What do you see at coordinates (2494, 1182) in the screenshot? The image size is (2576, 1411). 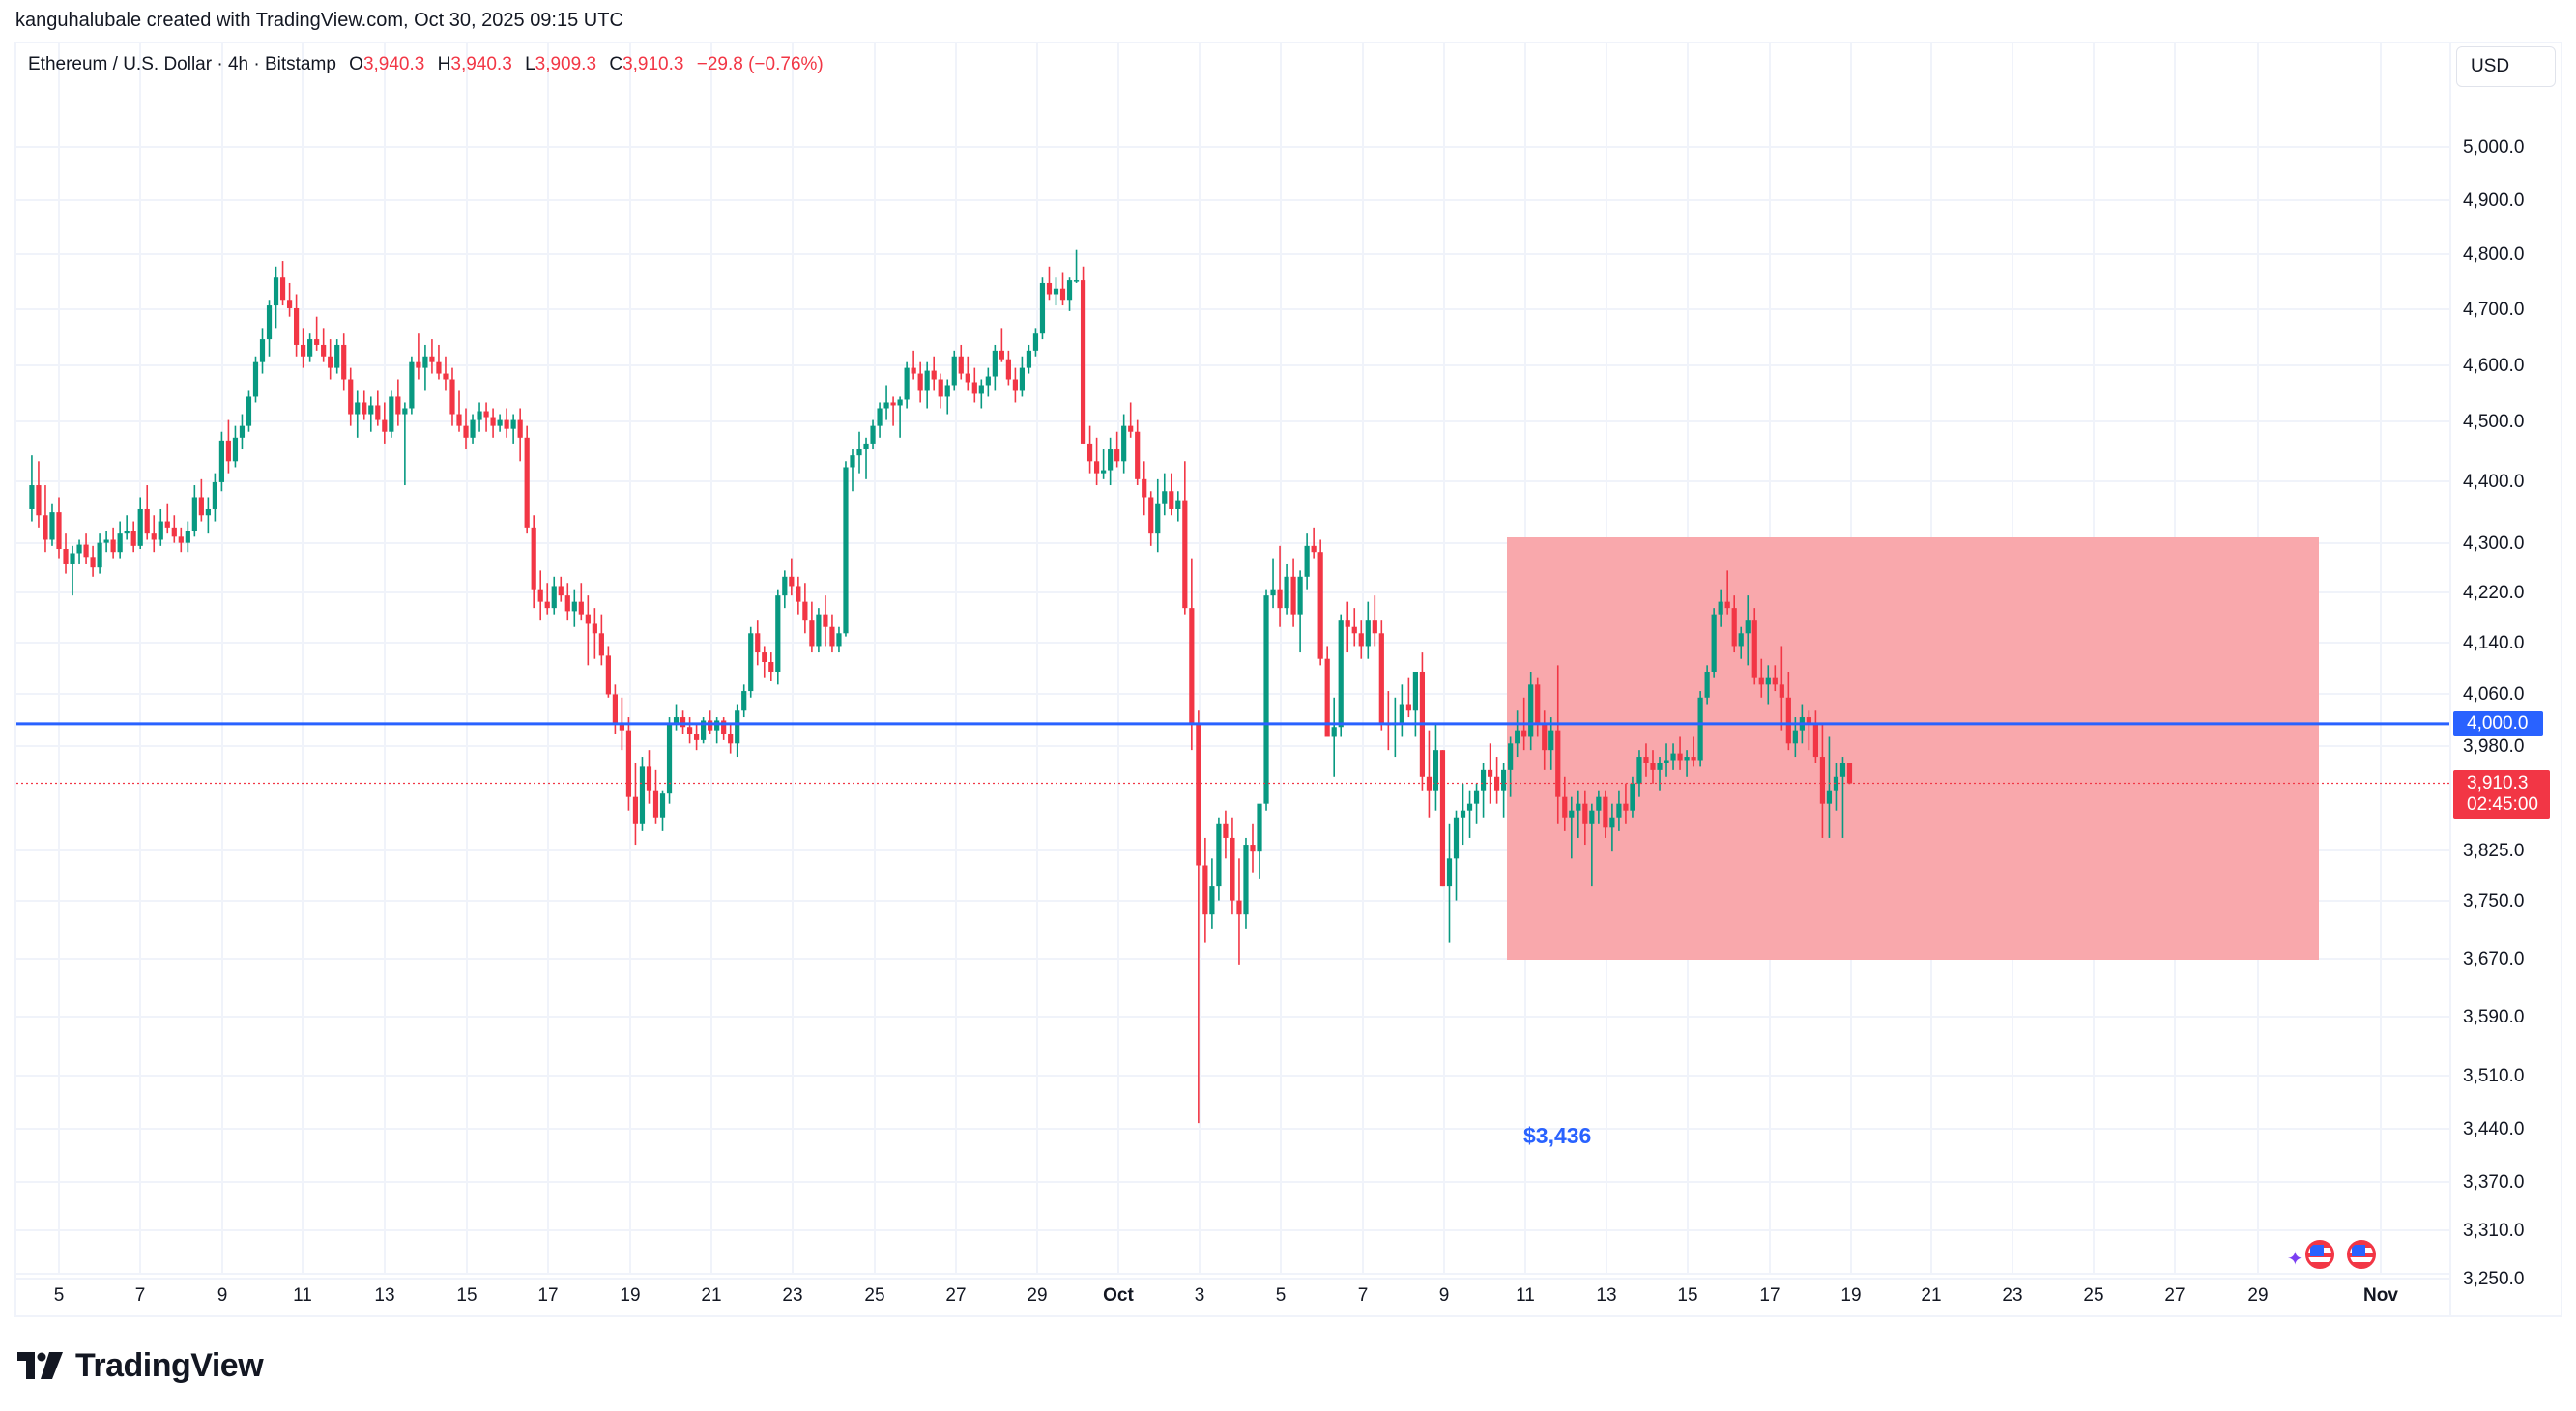 I see `price-axis-label: 3,370.0` at bounding box center [2494, 1182].